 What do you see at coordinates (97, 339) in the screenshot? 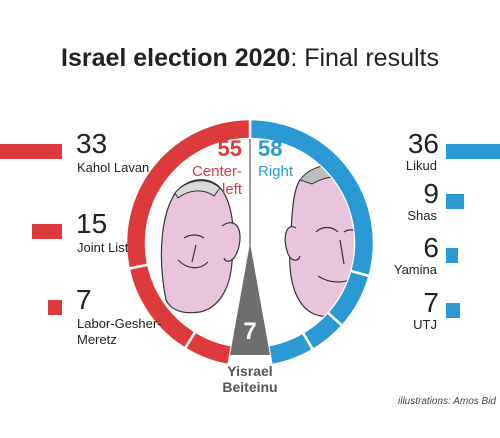
I see `name-left-party-2: Meretz` at bounding box center [97, 339].